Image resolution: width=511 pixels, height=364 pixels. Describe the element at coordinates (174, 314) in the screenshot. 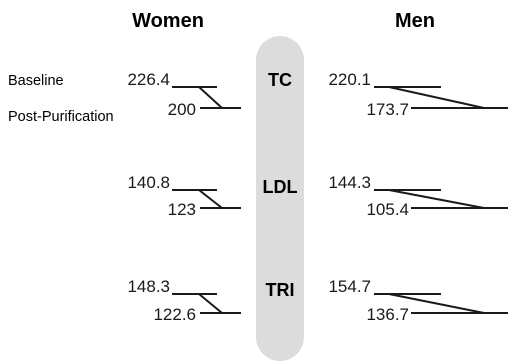

I see `women-tri-post-value: 122.6` at that location.